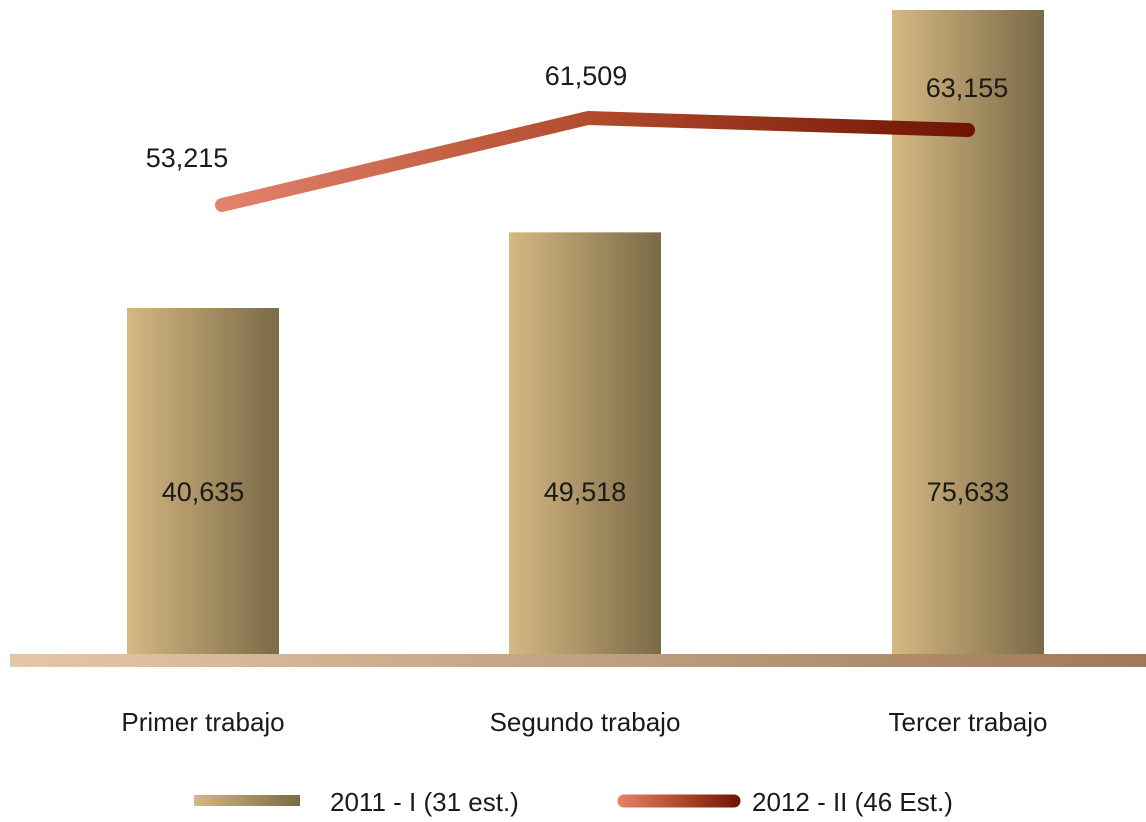  I want to click on bar-value-label: 49,518, so click(585, 492).